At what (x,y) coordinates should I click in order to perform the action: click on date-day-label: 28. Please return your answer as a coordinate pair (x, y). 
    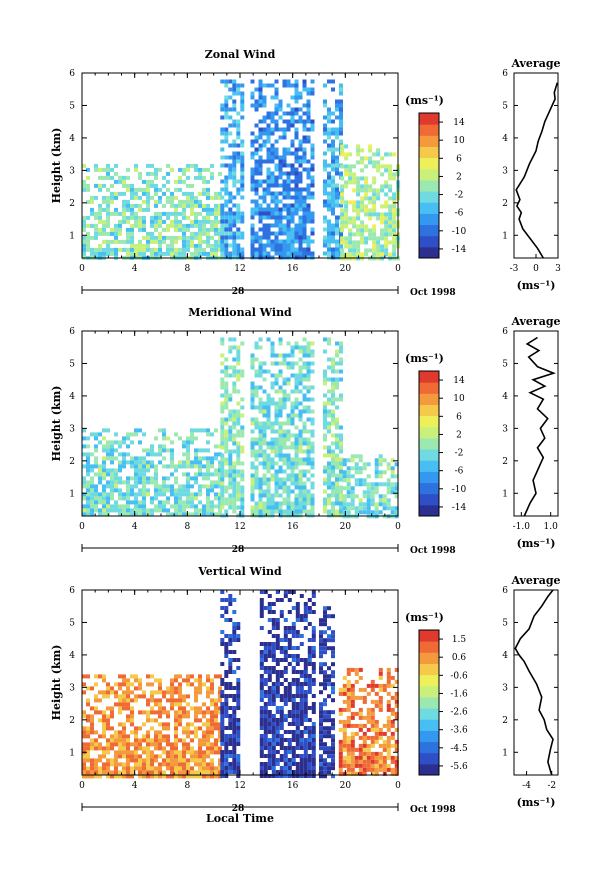
    Looking at the image, I should click on (238, 292).